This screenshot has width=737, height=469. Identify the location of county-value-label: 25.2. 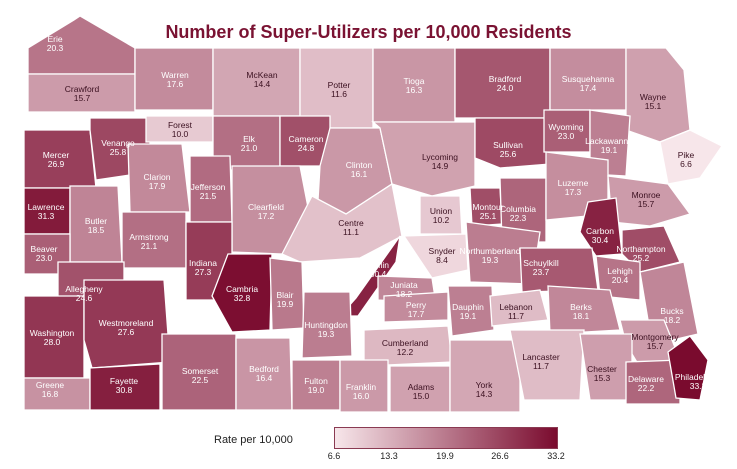
(641, 258).